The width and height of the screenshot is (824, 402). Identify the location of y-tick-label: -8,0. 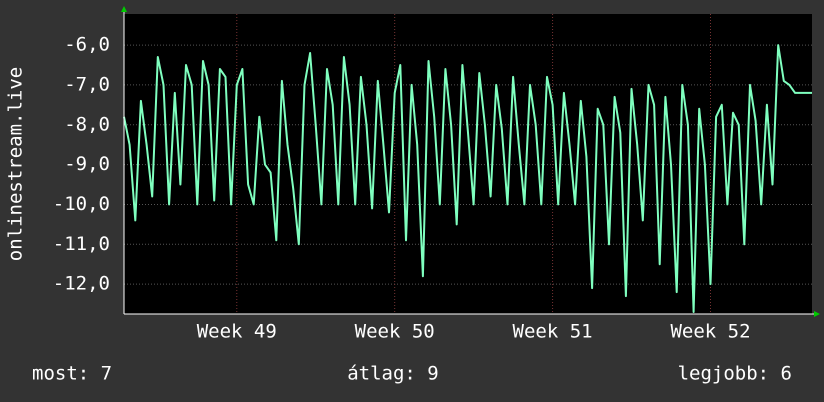
(87, 124).